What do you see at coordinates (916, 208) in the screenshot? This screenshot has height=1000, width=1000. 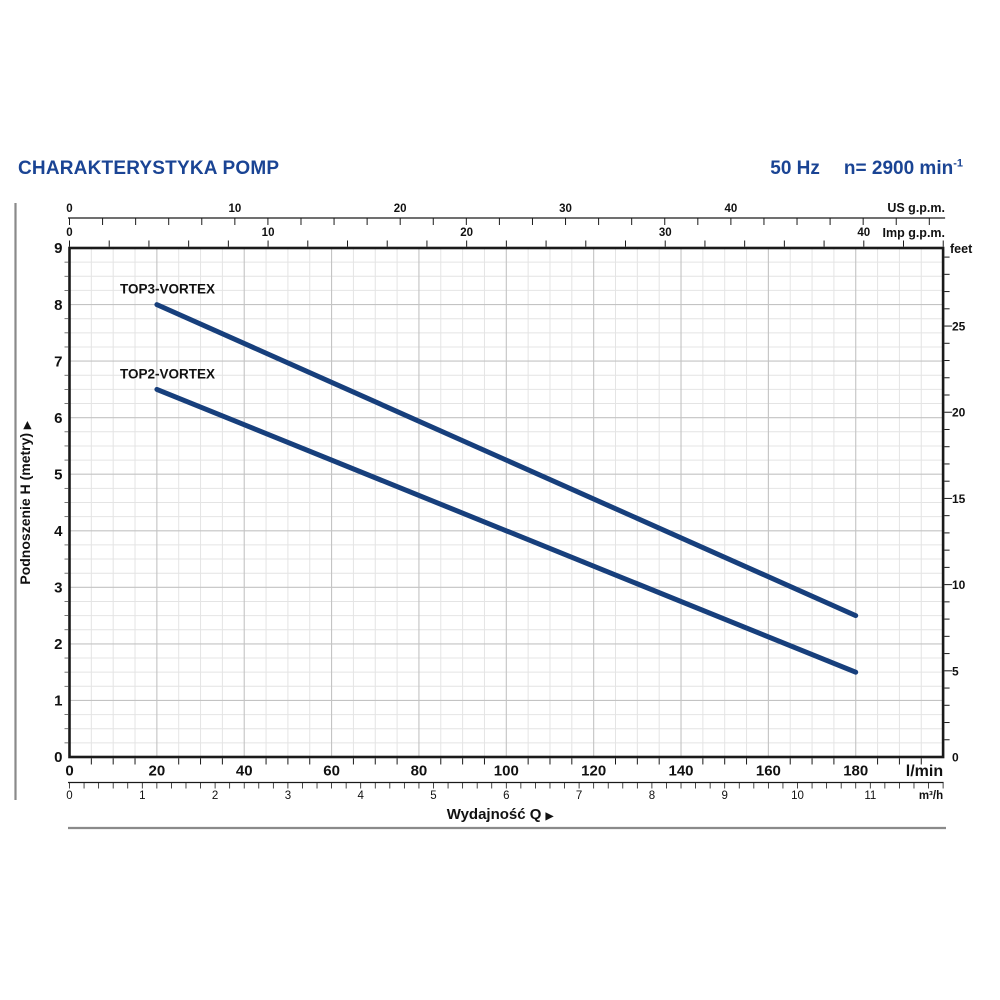 I see `us-gpm-unit-label: US g.p.m.` at bounding box center [916, 208].